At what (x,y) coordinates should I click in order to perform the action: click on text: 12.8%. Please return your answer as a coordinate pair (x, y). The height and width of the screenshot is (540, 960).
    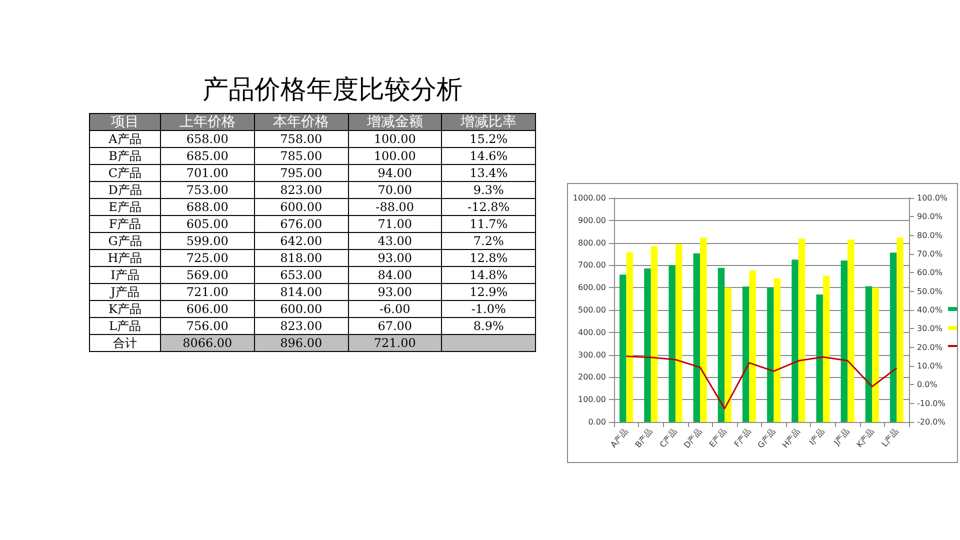
    Looking at the image, I should click on (489, 258).